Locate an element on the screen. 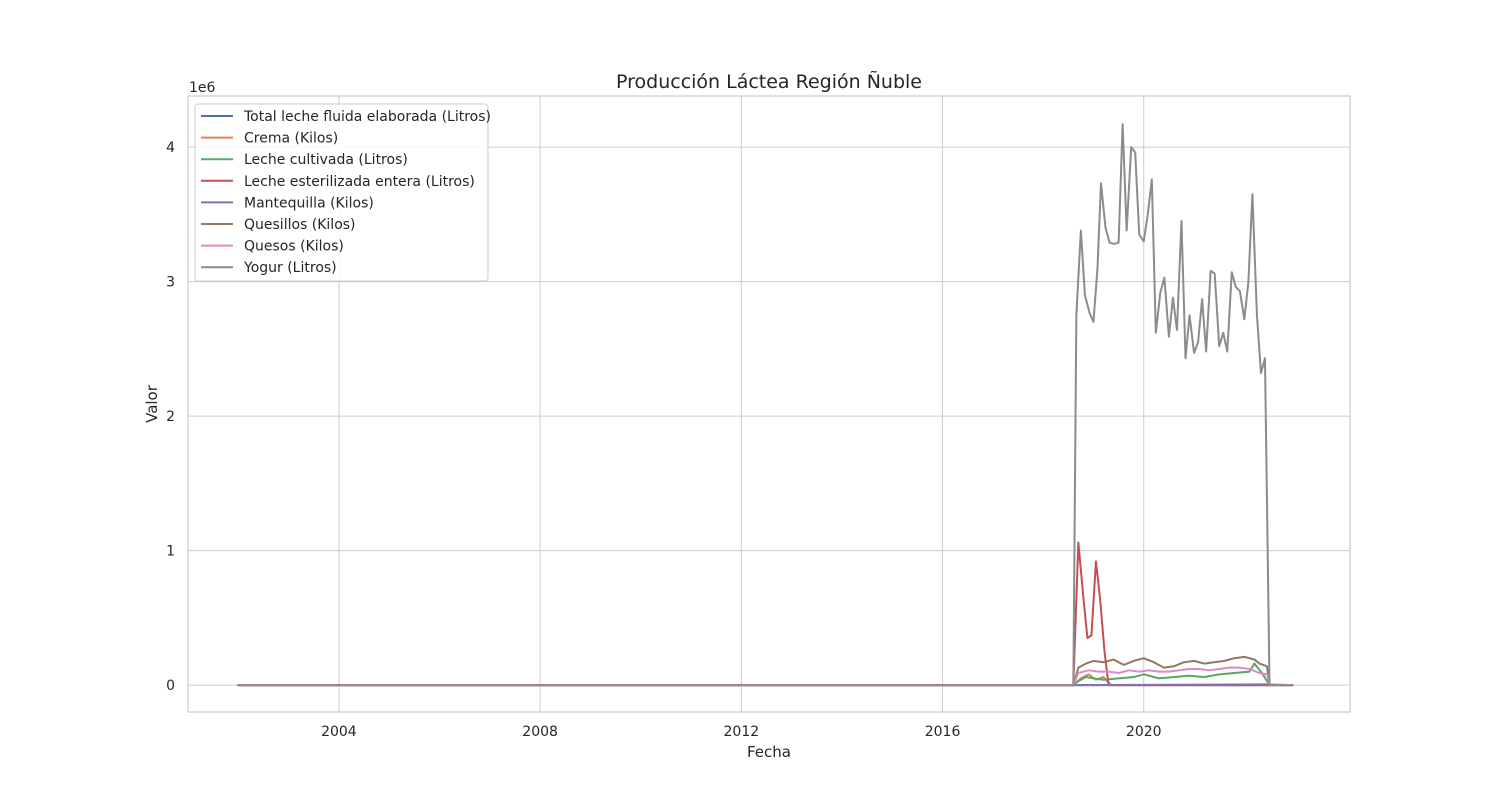 The height and width of the screenshot is (800, 1500). x-tick-label: 2008 is located at coordinates (540, 732).